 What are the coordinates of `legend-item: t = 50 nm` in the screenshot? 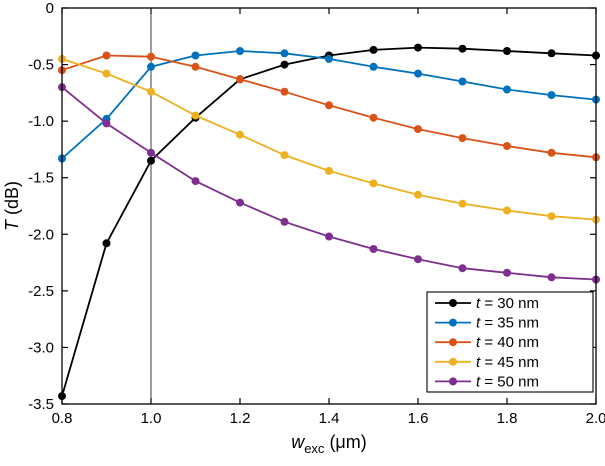 It's located at (487, 381).